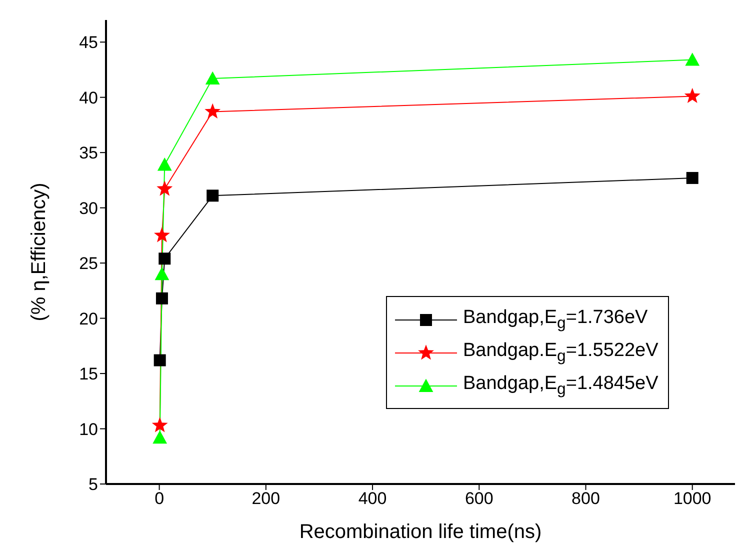 The height and width of the screenshot is (552, 739). Describe the element at coordinates (479, 498) in the screenshot. I see `x-tick-label: 600` at that location.